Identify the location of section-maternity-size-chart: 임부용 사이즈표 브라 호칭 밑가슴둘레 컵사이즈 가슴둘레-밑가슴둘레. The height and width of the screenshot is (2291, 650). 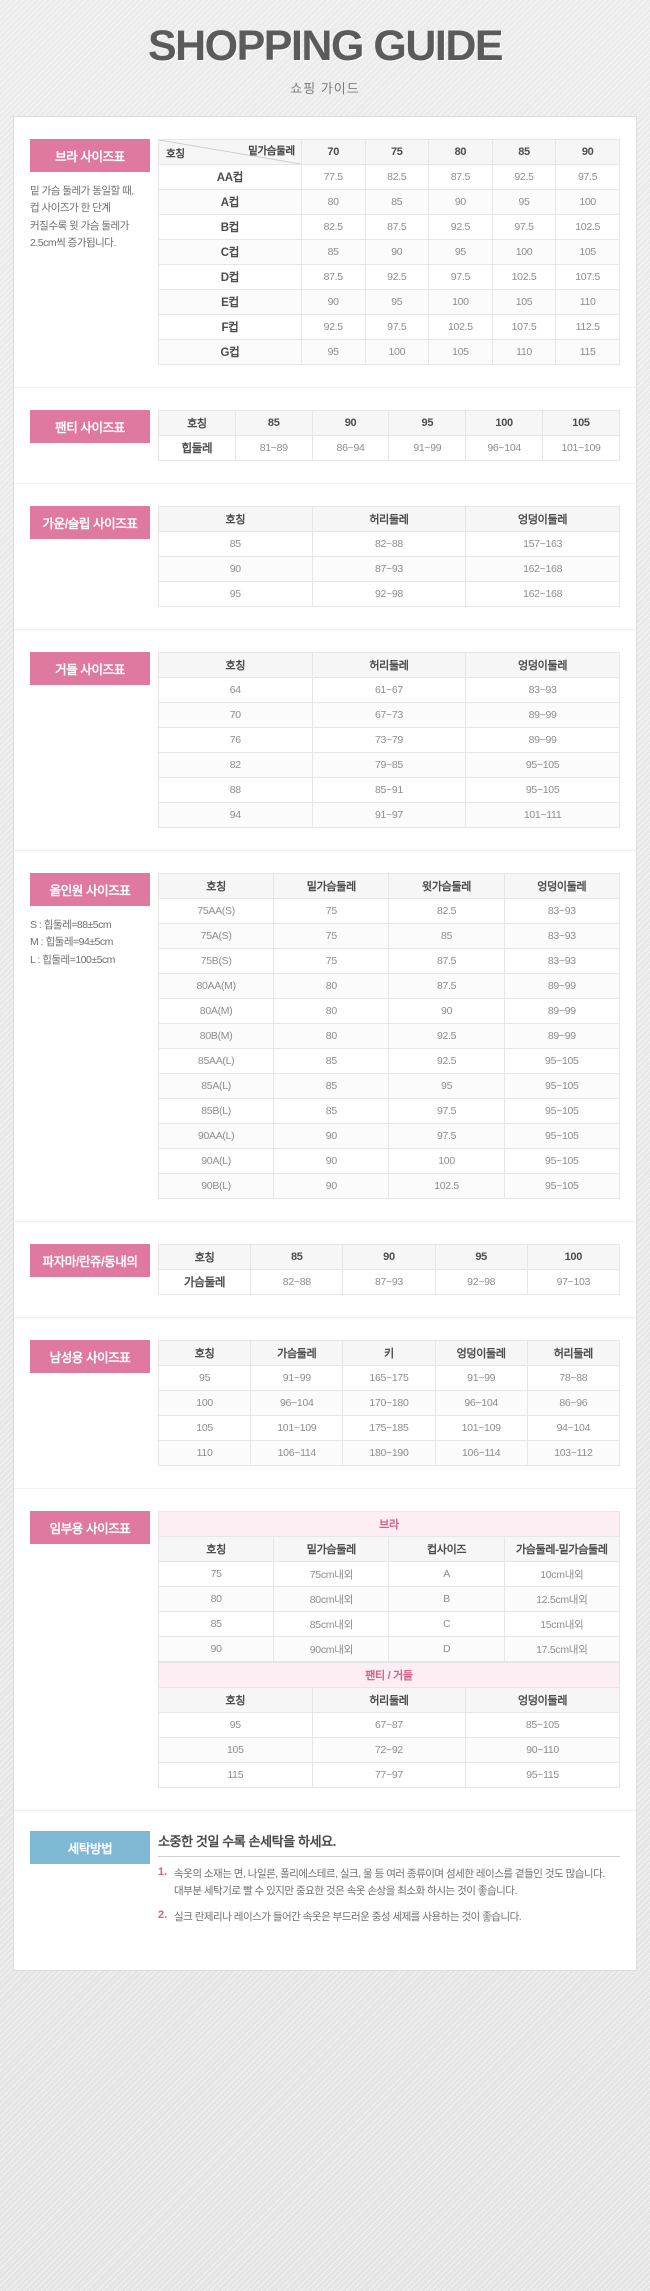
(325, 1650).